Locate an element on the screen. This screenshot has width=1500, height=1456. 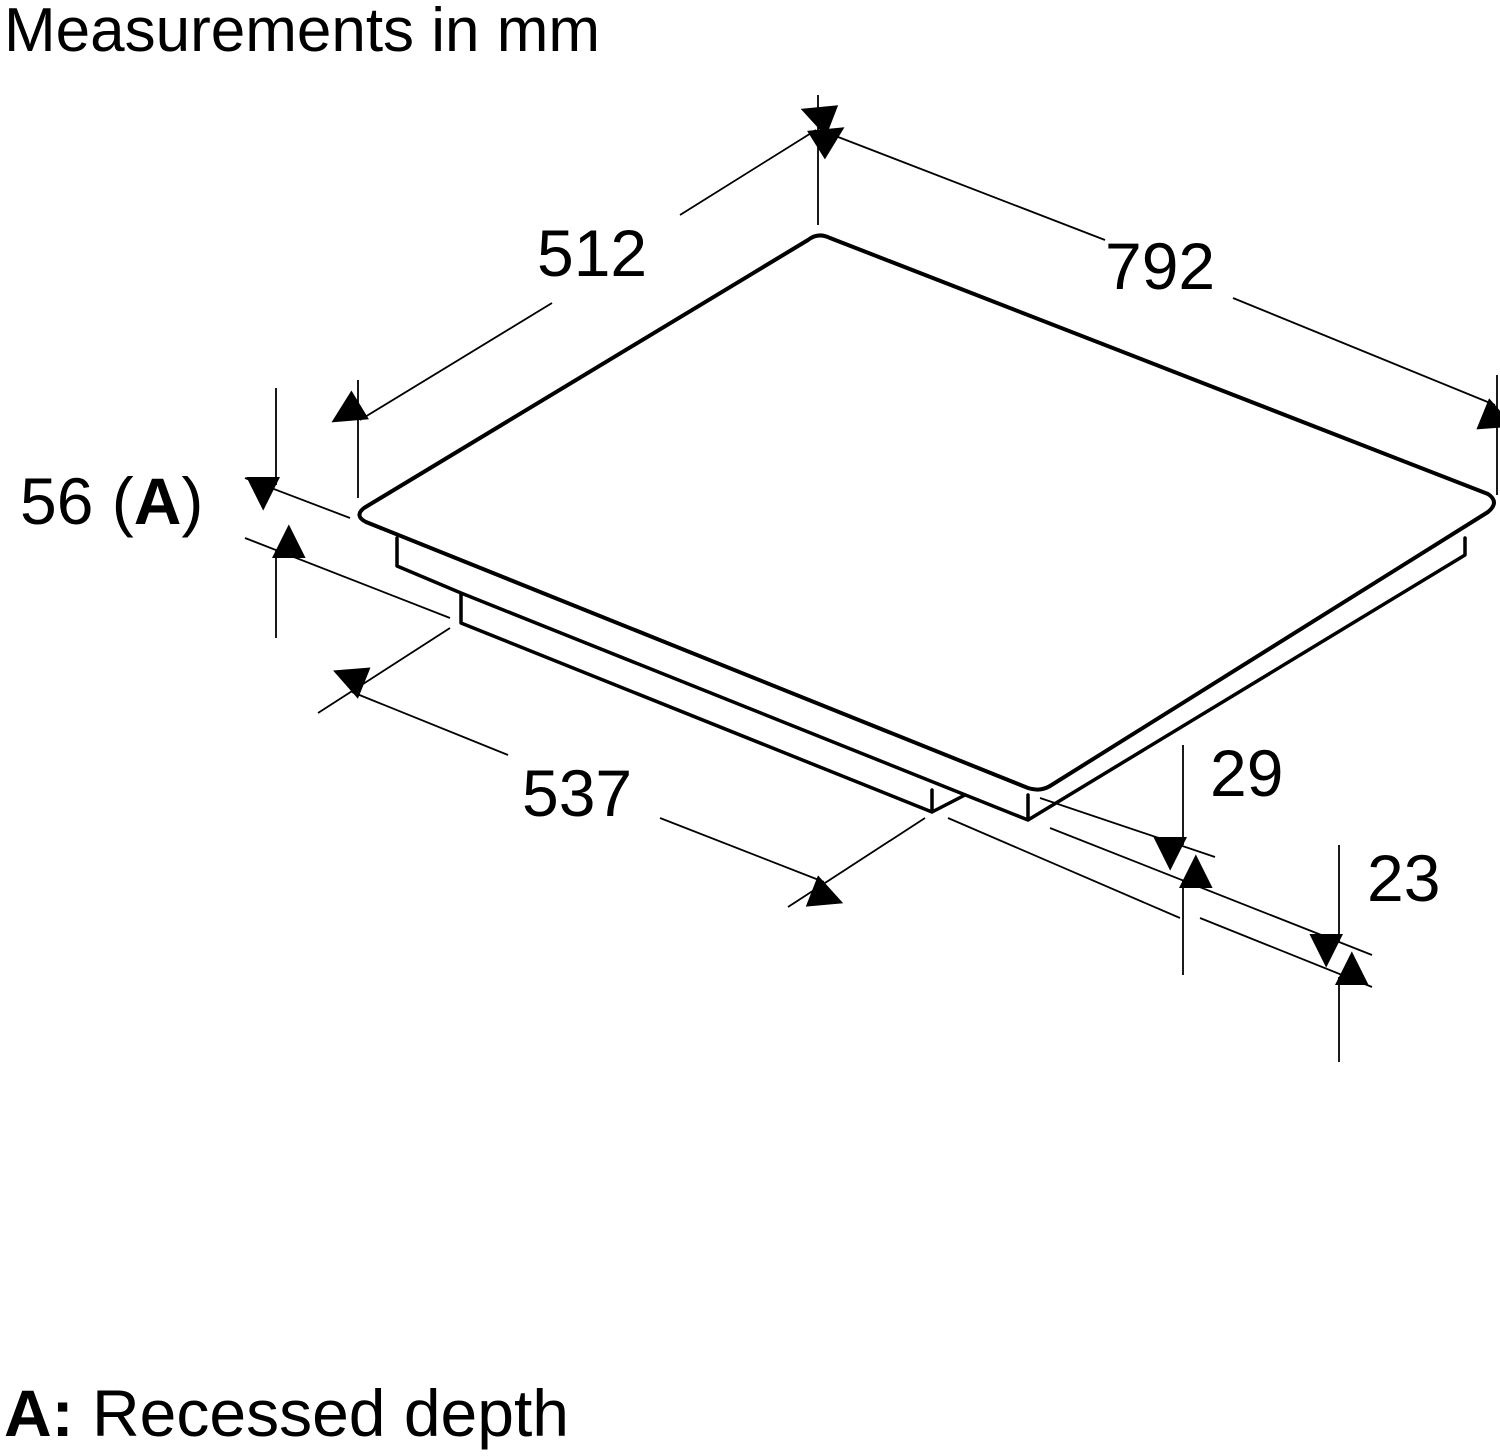
dim-label-29: 29 is located at coordinates (1247, 773).